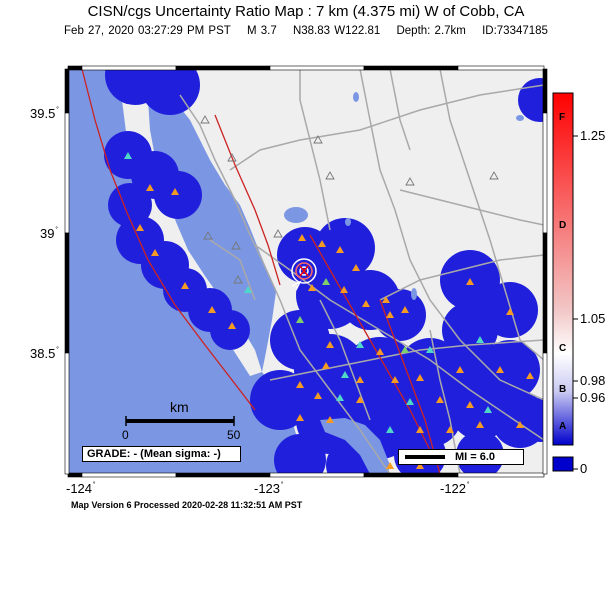 The height and width of the screenshot is (597, 612). Describe the element at coordinates (593, 380) in the screenshot. I see `colorbar-label-0-98: 0.98` at that location.